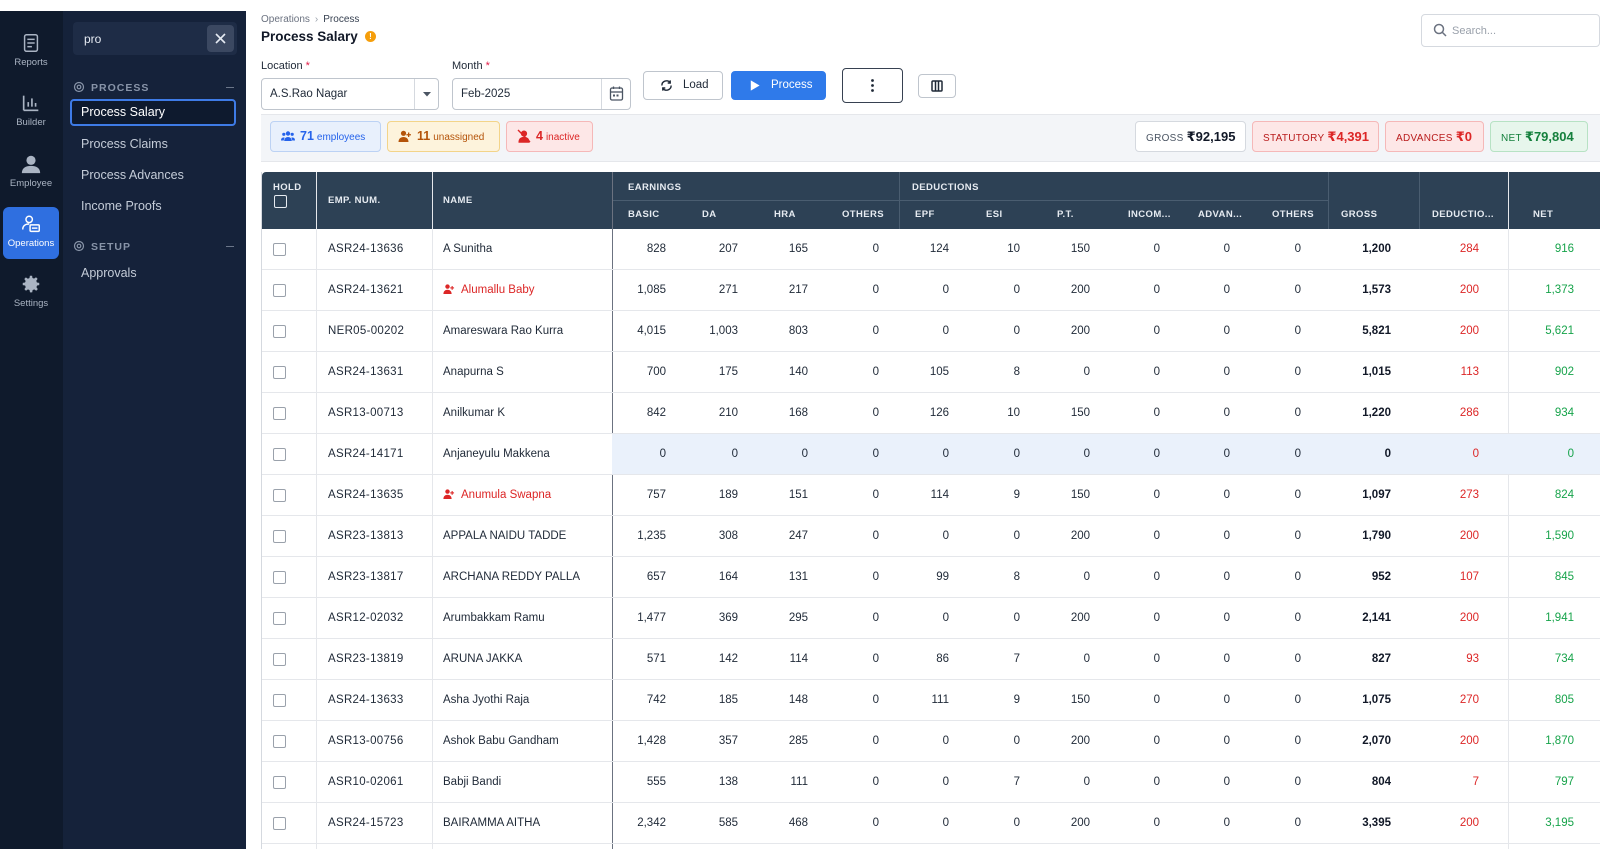  Describe the element at coordinates (230, 246) in the screenshot. I see `collapse-setup-toggle` at that location.